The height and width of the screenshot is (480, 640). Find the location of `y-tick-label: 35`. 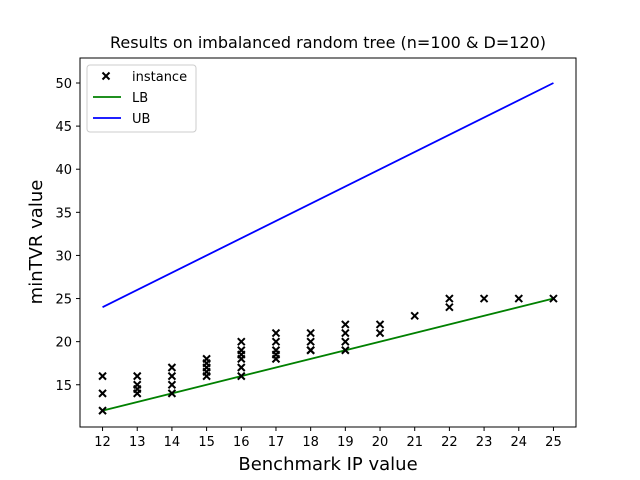

y-tick-label: 35 is located at coordinates (63, 213).